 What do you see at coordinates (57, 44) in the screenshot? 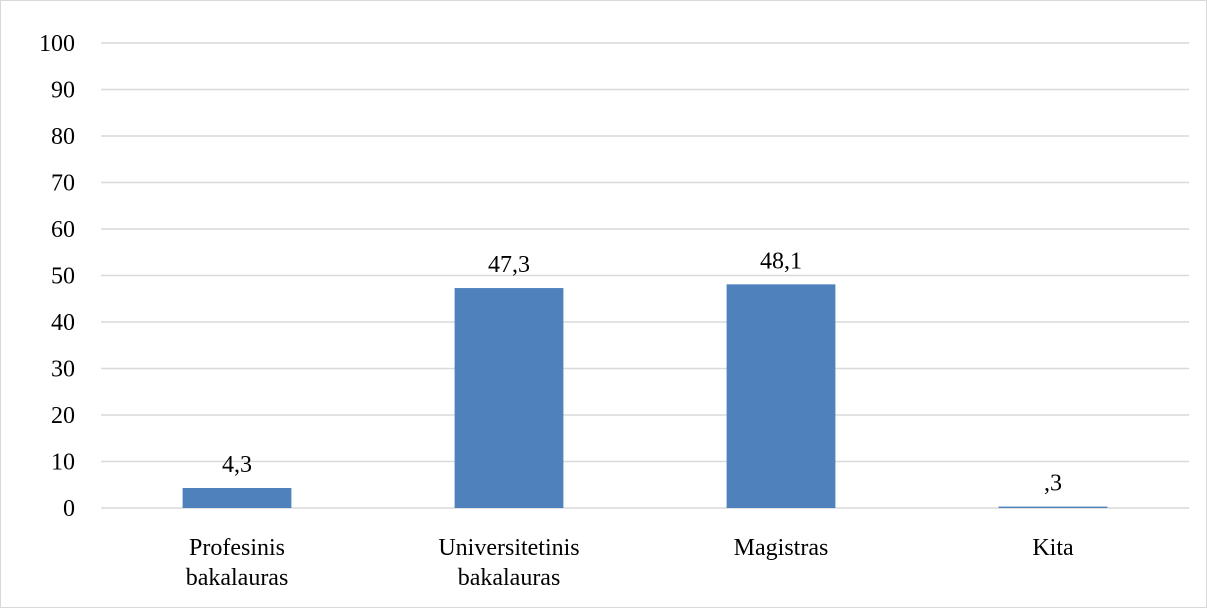
I see `y-tick-label-100: 100` at bounding box center [57, 44].